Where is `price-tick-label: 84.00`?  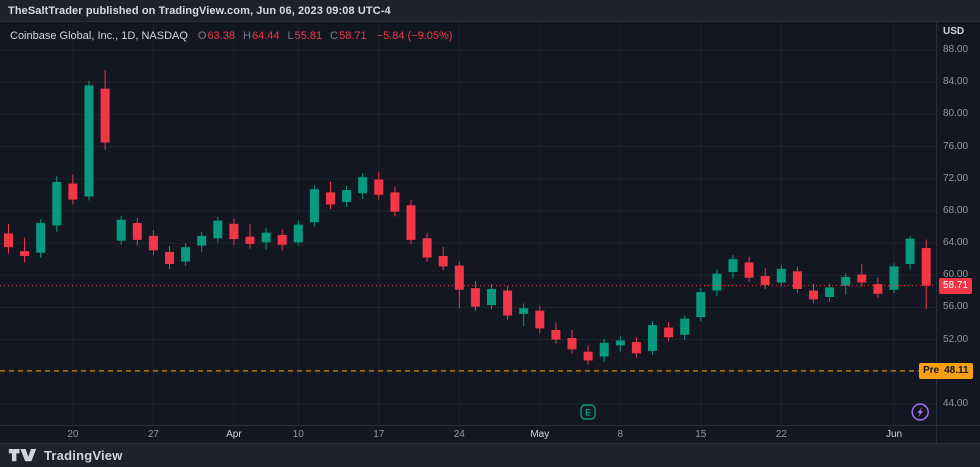
price-tick-label: 84.00 is located at coordinates (956, 82).